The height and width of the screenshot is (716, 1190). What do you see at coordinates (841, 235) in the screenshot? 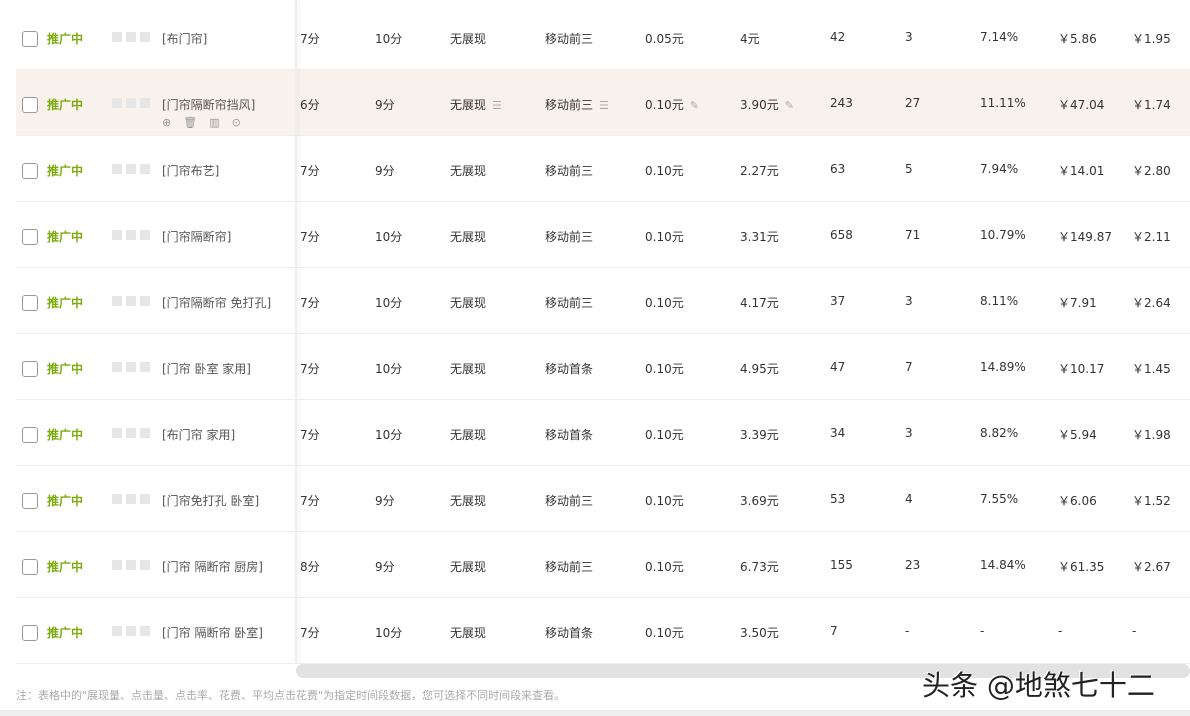
I see `cell-value: 658` at bounding box center [841, 235].